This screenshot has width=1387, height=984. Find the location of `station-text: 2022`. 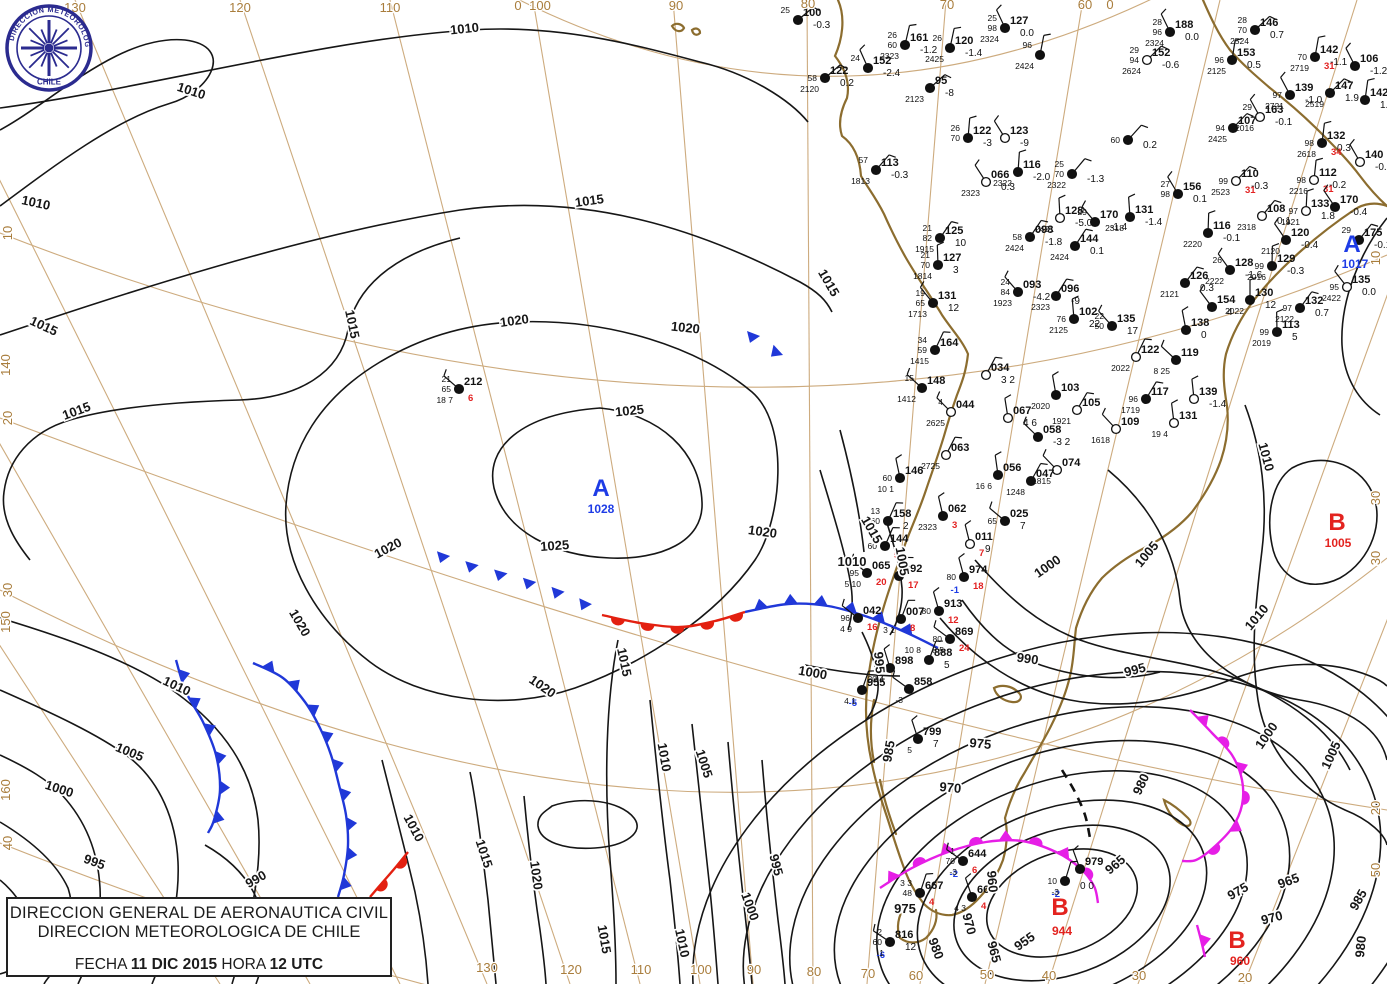

station-text: 2022 is located at coordinates (1120, 368).